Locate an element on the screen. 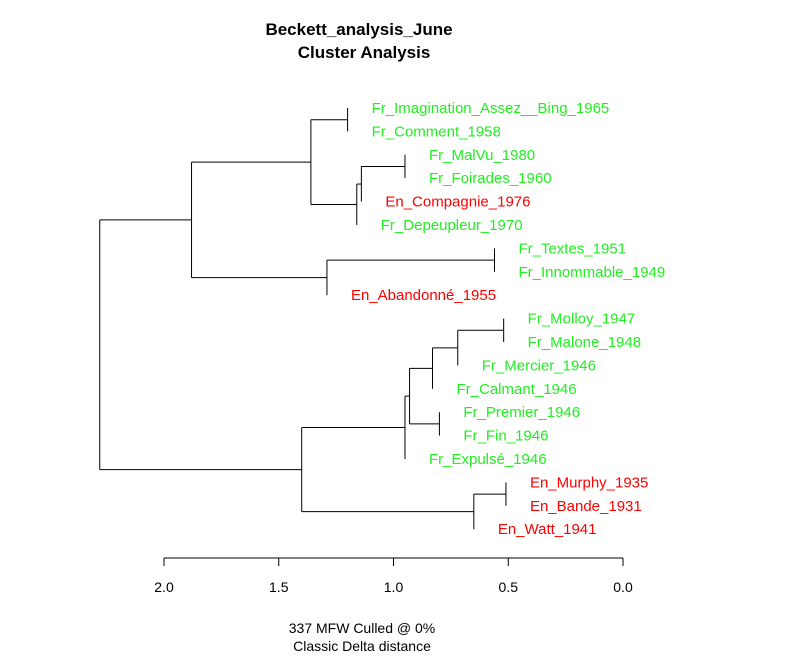  leaf-label: Fr_Innommable_1949 is located at coordinates (591, 272).